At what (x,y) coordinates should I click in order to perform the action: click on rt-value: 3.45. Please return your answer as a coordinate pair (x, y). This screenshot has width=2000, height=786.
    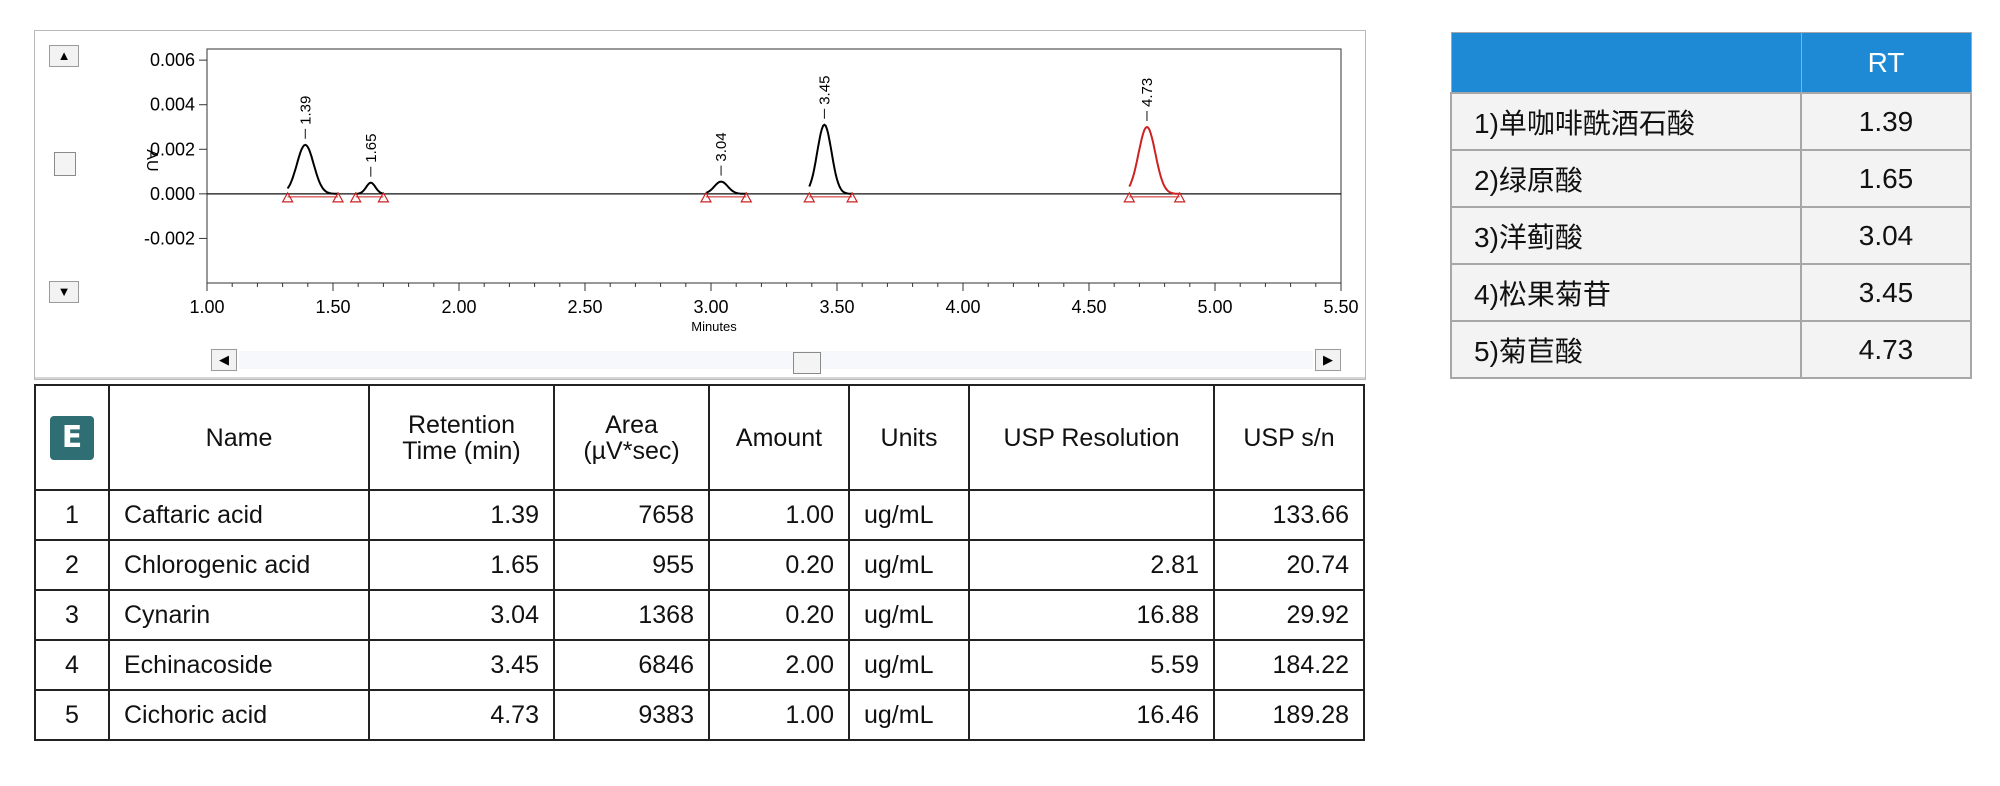
    Looking at the image, I should click on (1886, 292).